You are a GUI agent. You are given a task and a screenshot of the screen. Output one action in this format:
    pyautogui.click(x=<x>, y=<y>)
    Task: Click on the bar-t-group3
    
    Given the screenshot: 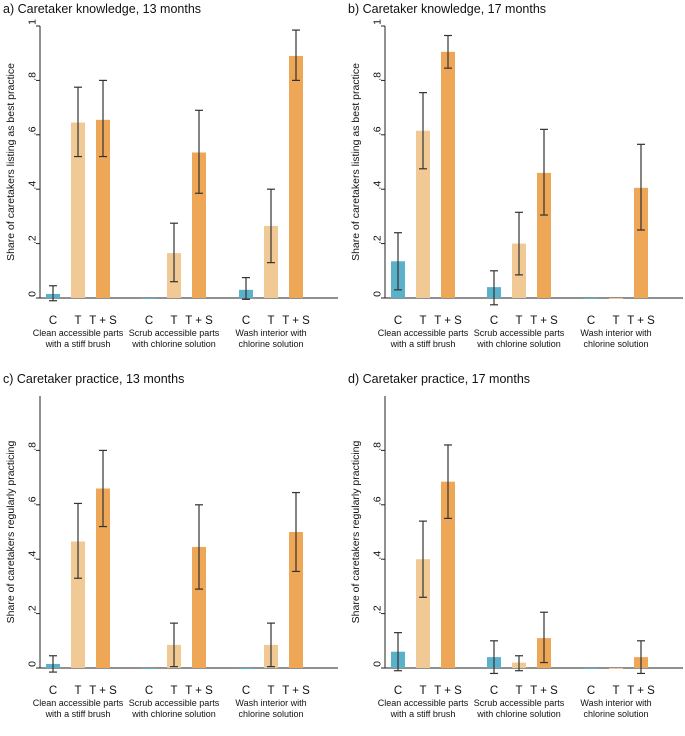 What is the action you would take?
    pyautogui.click(x=616, y=298)
    